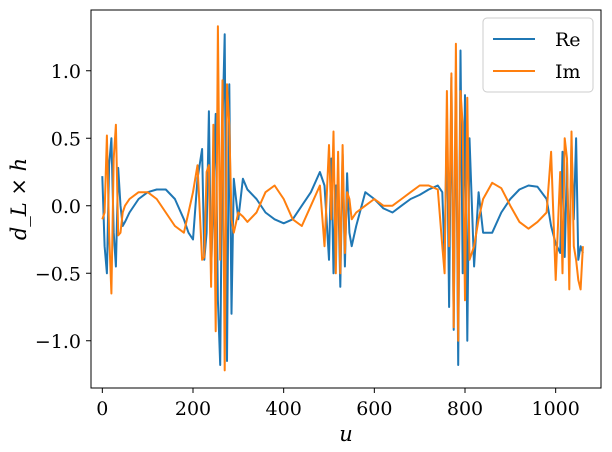 Image resolution: width=612 pixels, height=452 pixels. Describe the element at coordinates (19, 199) in the screenshot. I see `y-axis-label: d_L × h` at that location.